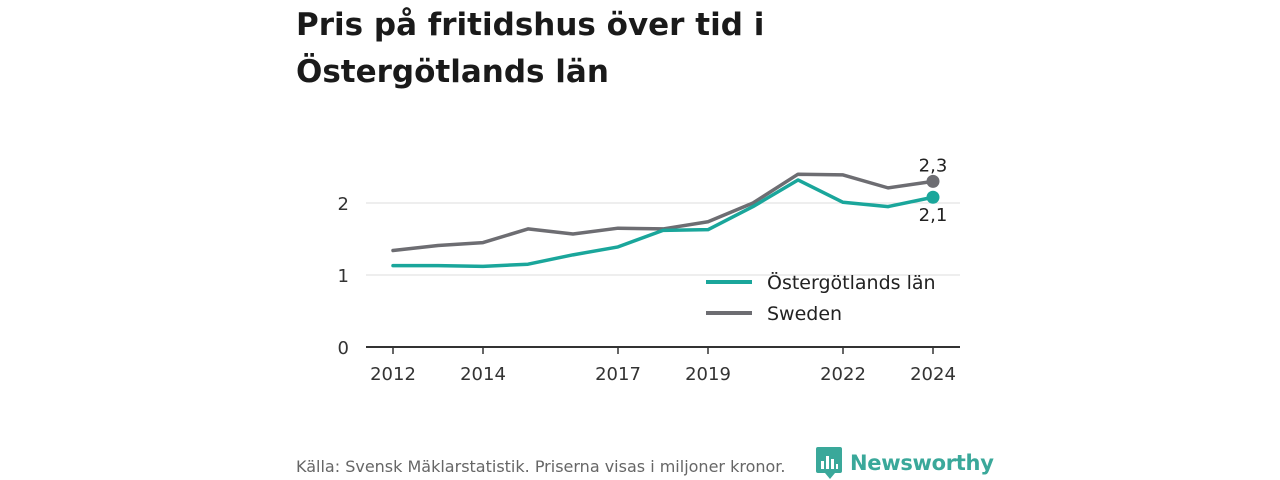 The width and height of the screenshot is (1280, 480). What do you see at coordinates (483, 374) in the screenshot?
I see `x-tick-label: 2014` at bounding box center [483, 374].